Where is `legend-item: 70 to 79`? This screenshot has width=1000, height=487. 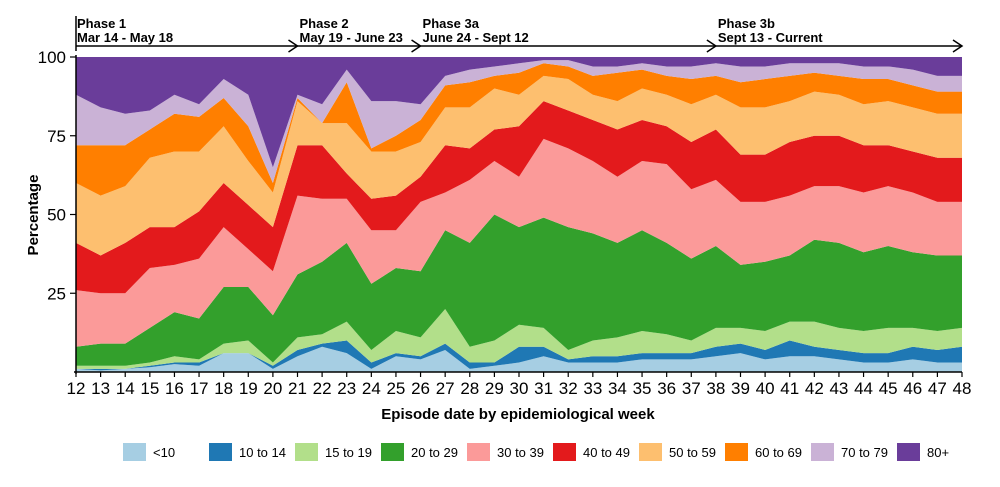
legend-item: 70 to 79 is located at coordinates (849, 452).